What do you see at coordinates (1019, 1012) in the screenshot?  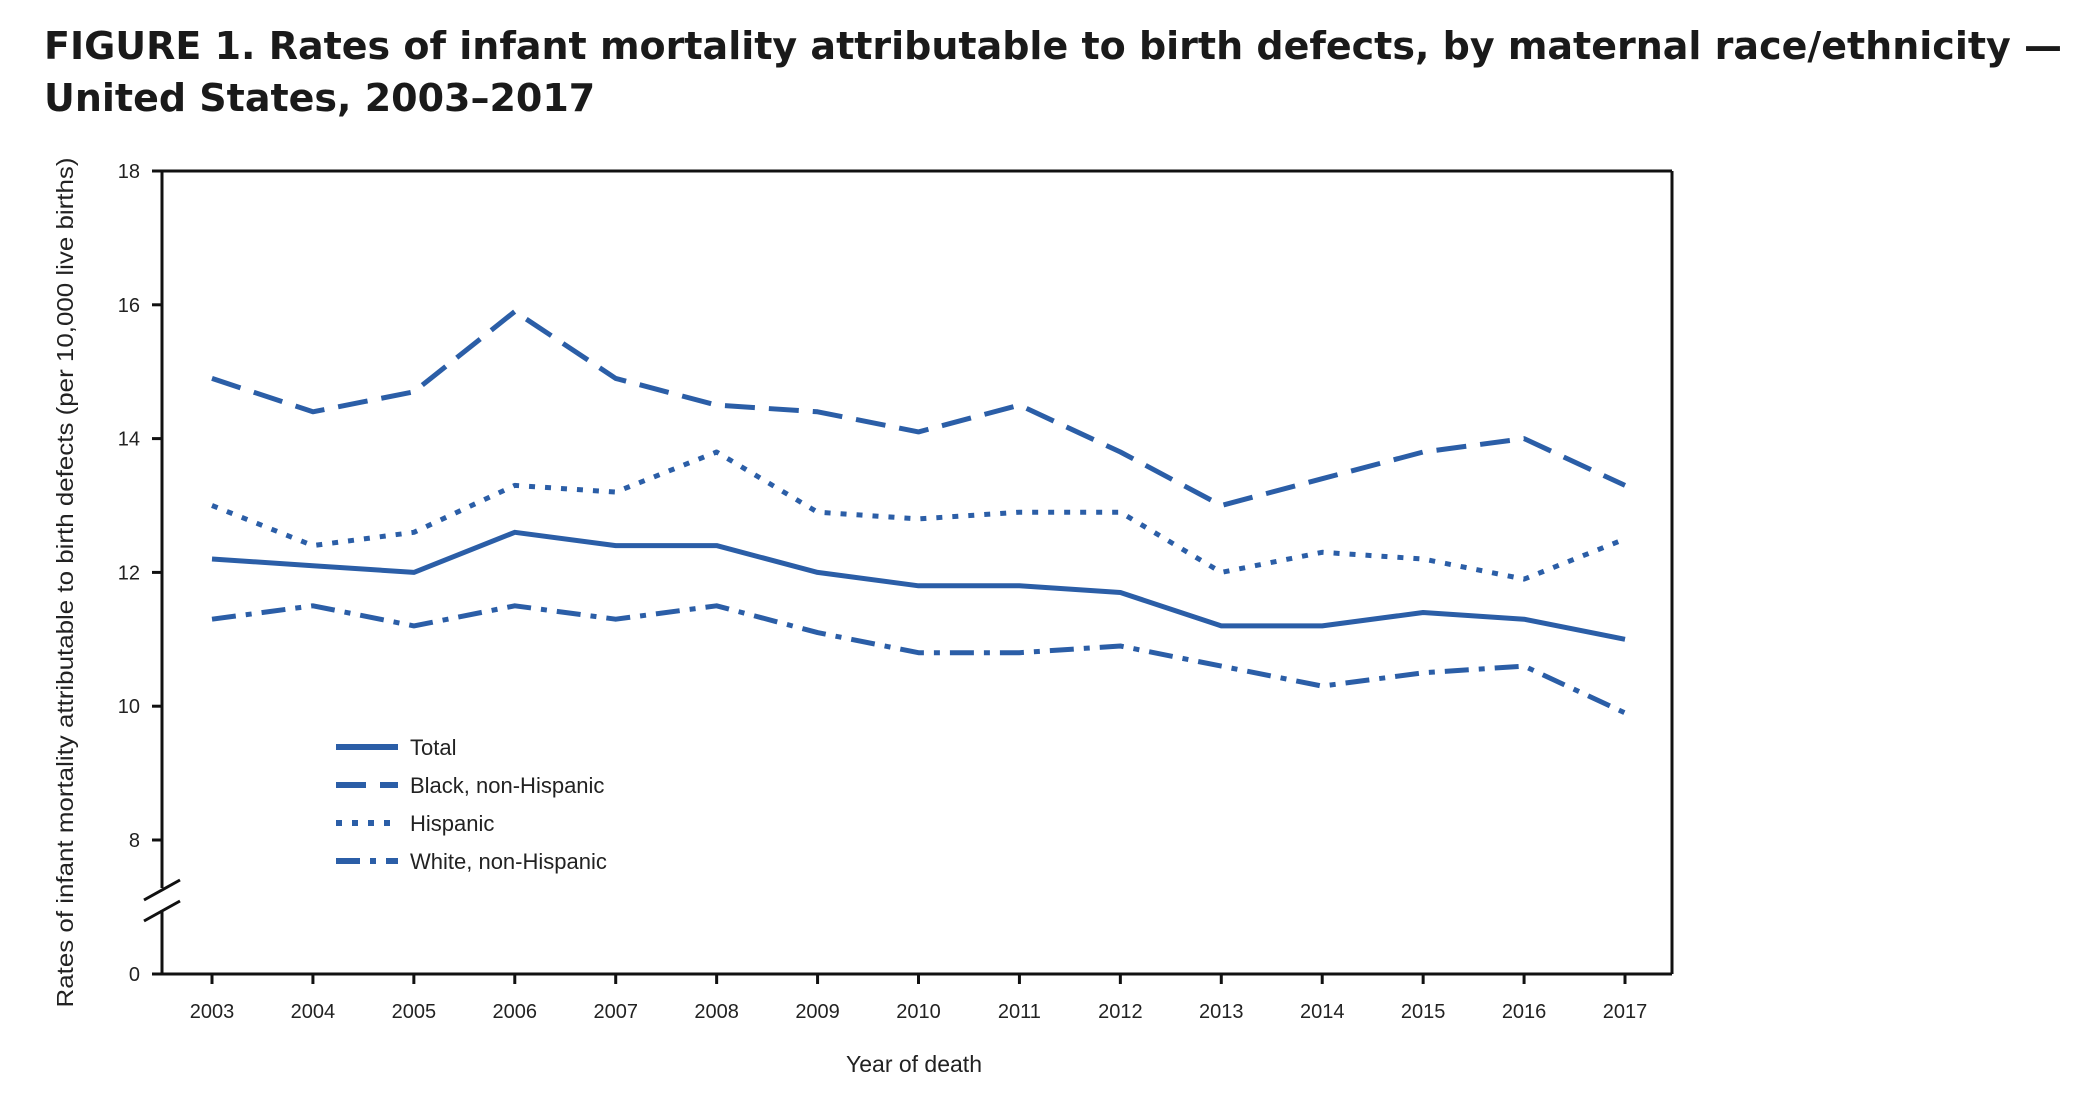 I see `x-tick-label: 2011` at bounding box center [1019, 1012].